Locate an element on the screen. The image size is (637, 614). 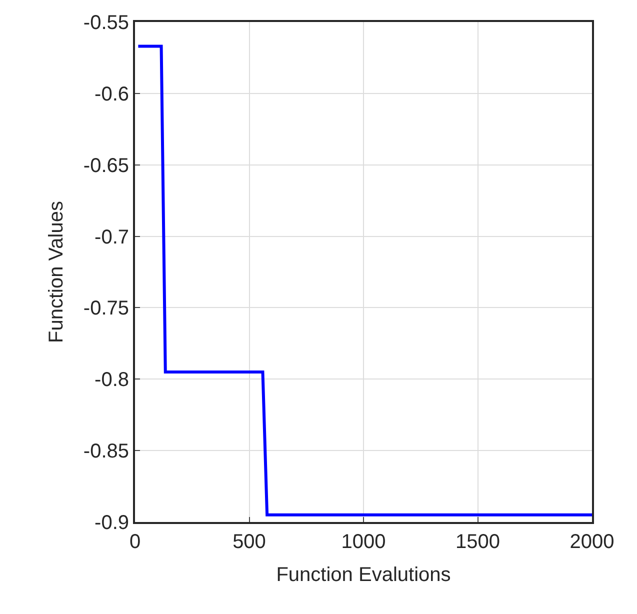
y-tick-label: -0.7 is located at coordinates (111, 237).